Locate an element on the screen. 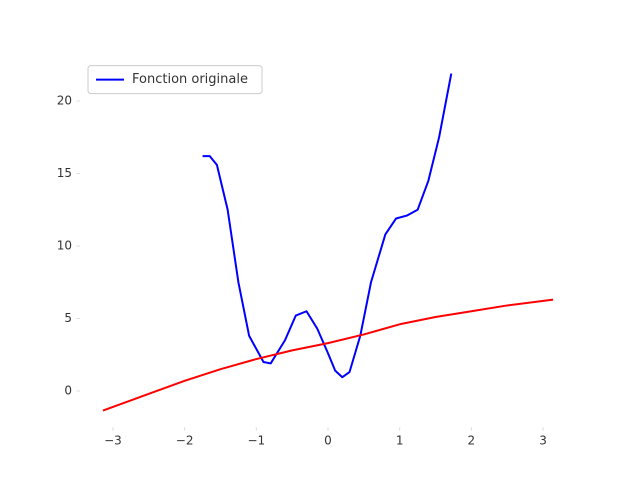 The image size is (640, 480). y-tick-label: 10 is located at coordinates (64, 246).